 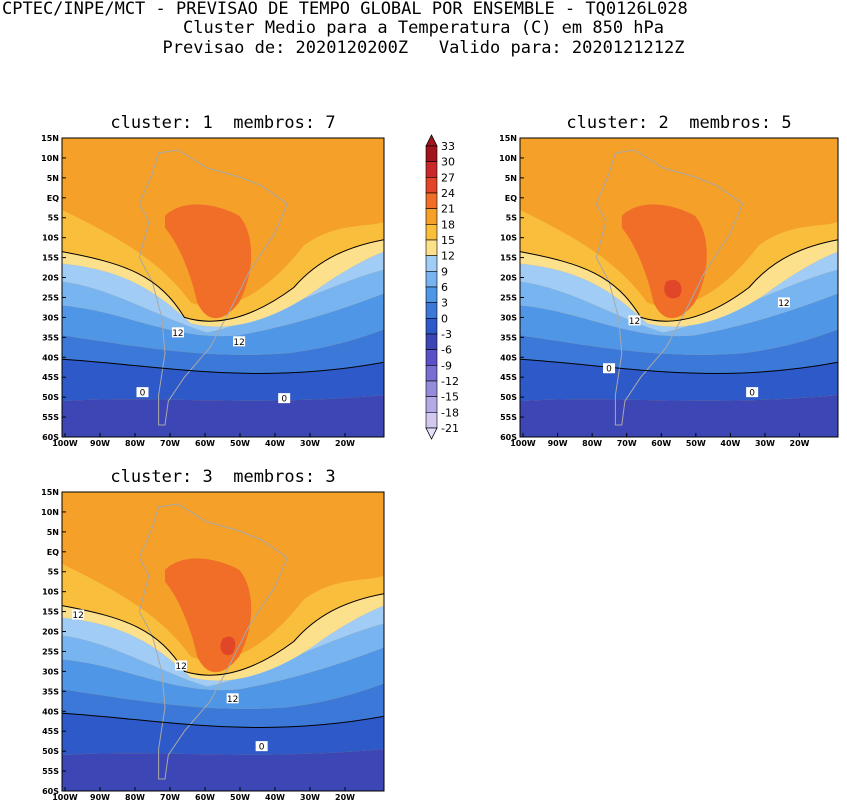 What do you see at coordinates (50, 258) in the screenshot?
I see `lat-label: 15S` at bounding box center [50, 258].